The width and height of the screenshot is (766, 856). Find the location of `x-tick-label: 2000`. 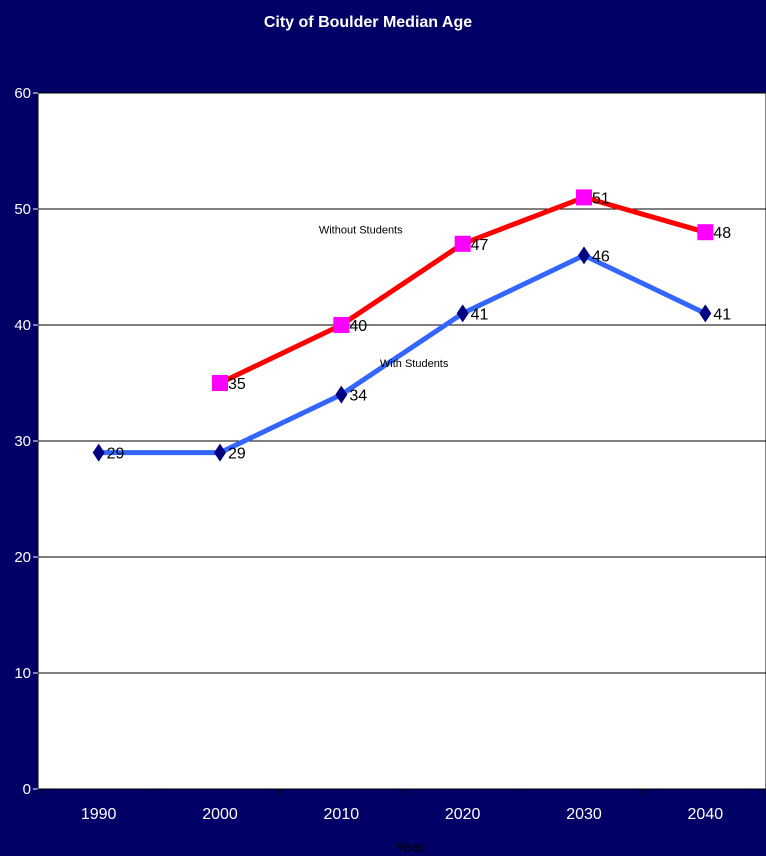

x-tick-label: 2000 is located at coordinates (220, 814).